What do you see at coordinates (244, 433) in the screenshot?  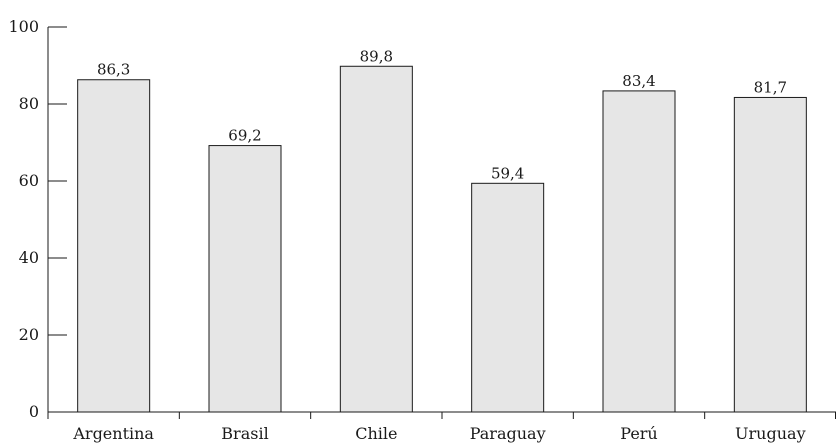 I see `x-category-label: Brasil` at bounding box center [244, 433].